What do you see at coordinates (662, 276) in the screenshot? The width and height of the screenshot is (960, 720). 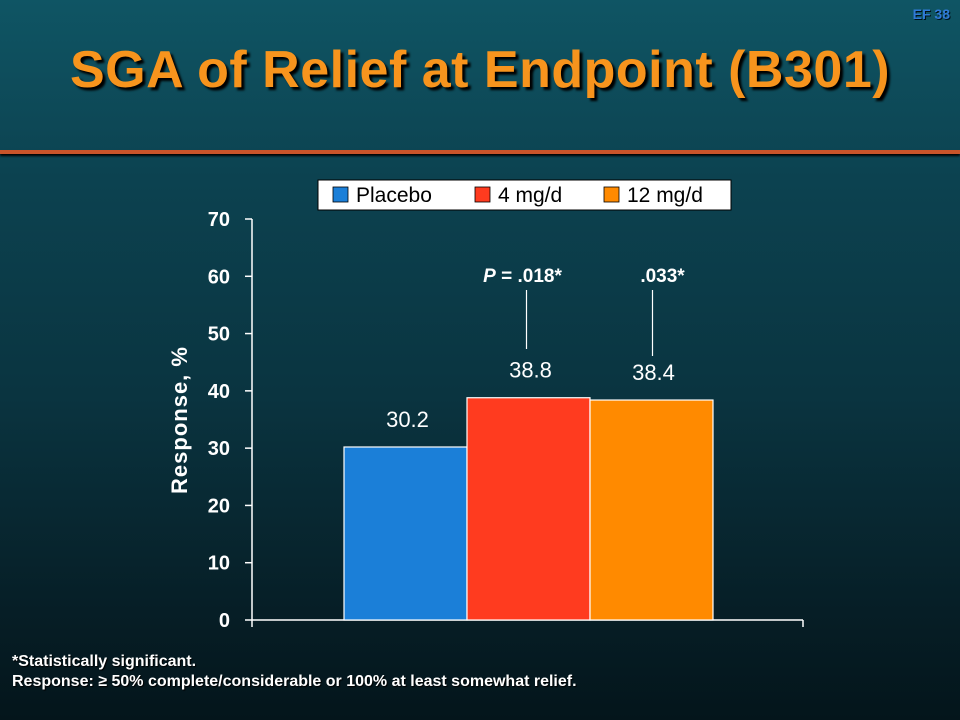 I see `p-value-annotation: .033*` at bounding box center [662, 276].